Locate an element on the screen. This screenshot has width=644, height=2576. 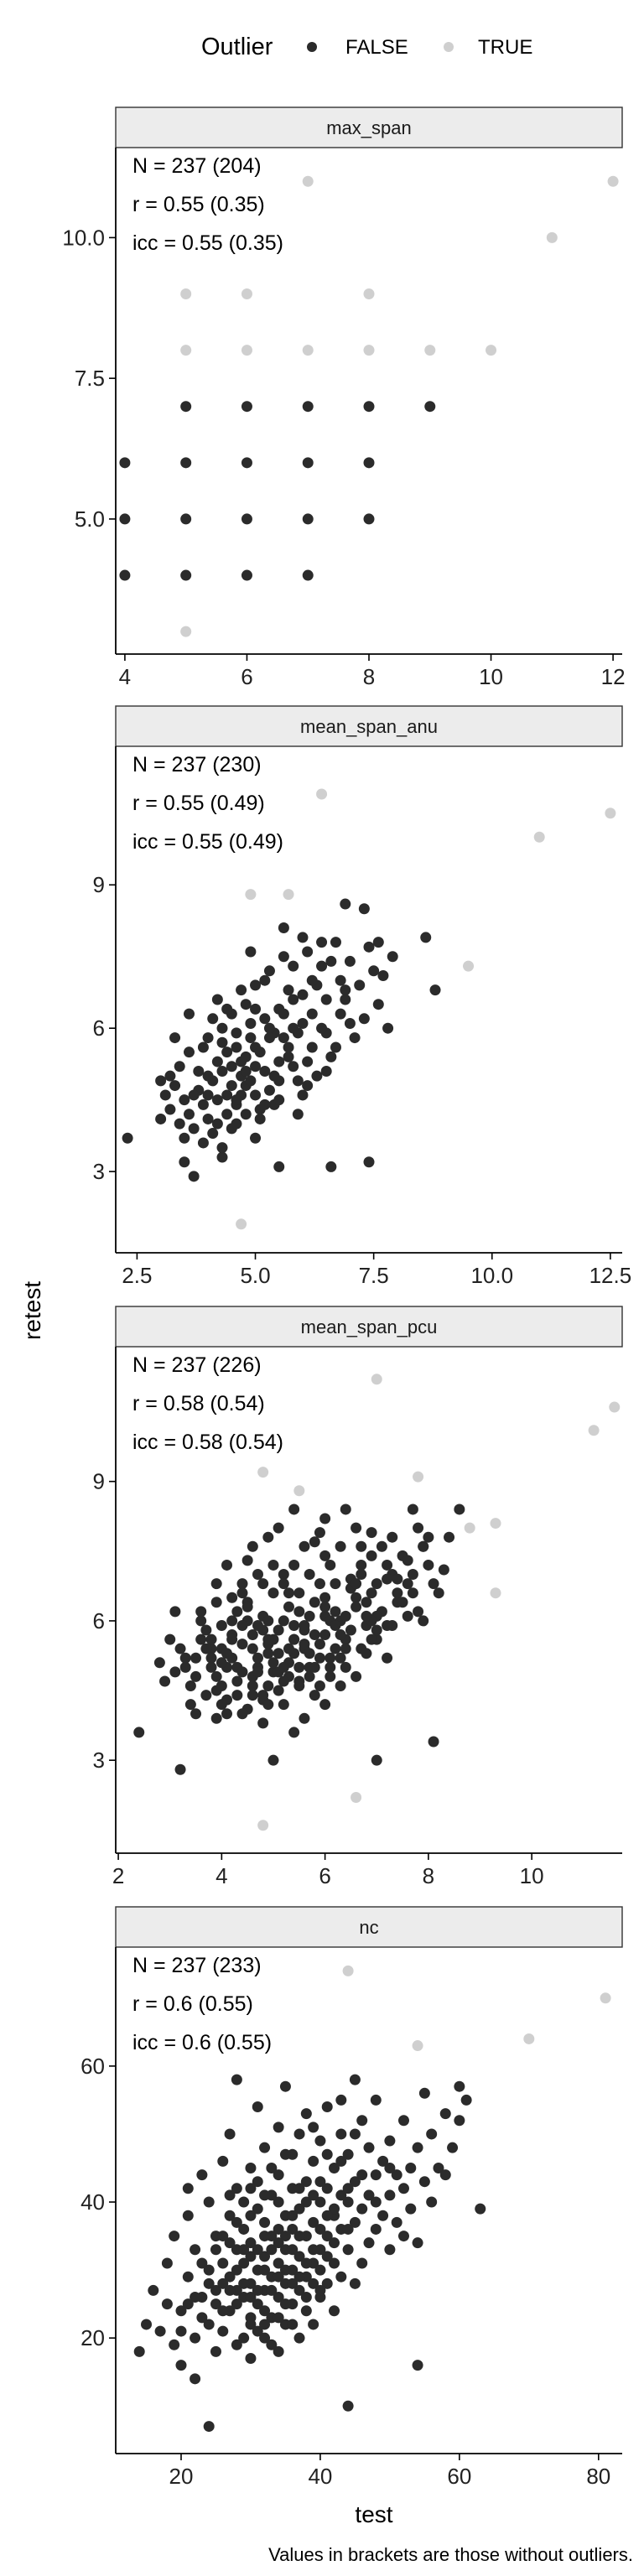
legend-label-false: FALSE is located at coordinates (376, 47).